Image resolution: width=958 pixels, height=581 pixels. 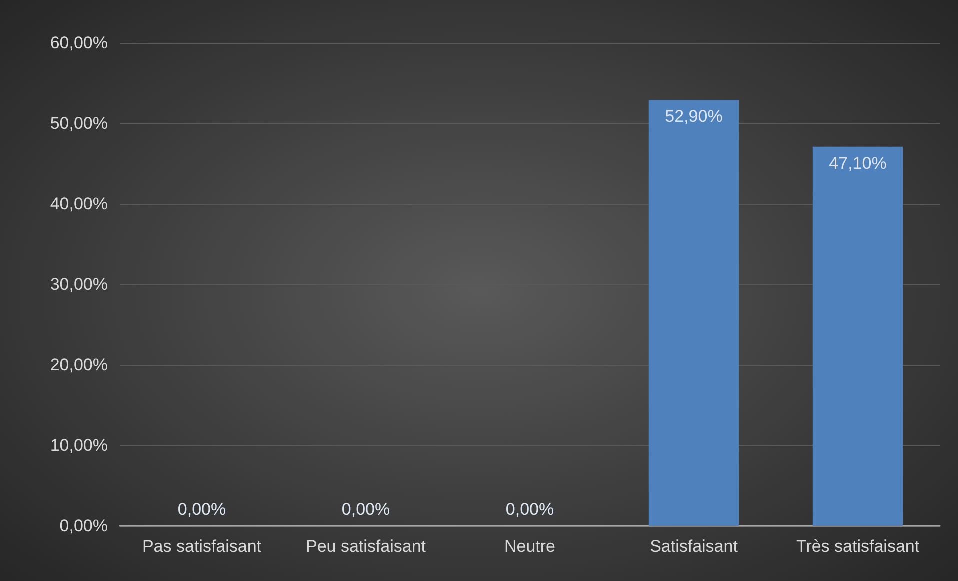 What do you see at coordinates (79, 365) in the screenshot?
I see `y-tick-label: 20,00%` at bounding box center [79, 365].